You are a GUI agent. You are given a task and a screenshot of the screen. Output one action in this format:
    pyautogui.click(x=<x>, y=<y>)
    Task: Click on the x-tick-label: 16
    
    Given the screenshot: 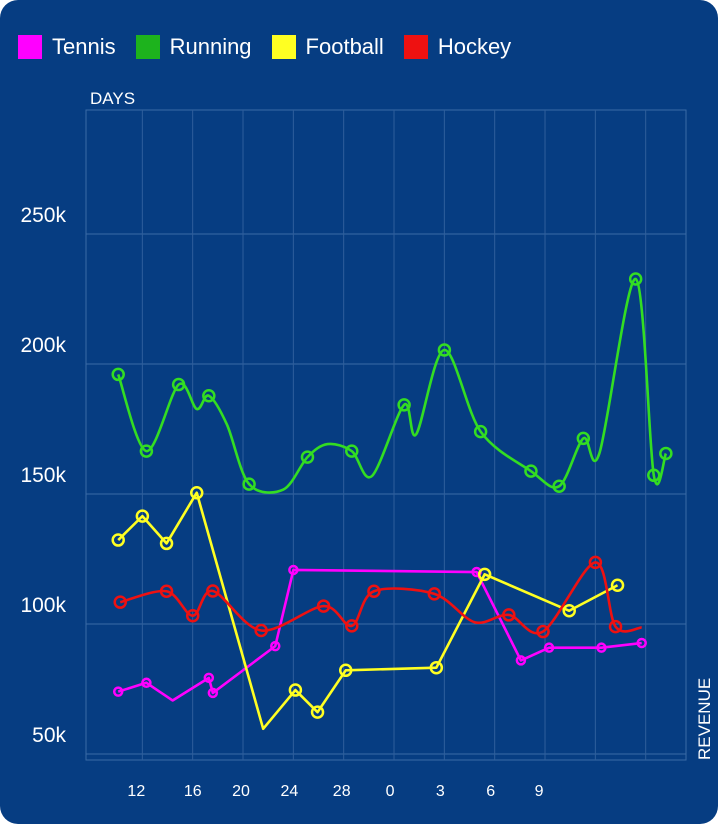 What is the action you would take?
    pyautogui.click(x=193, y=791)
    